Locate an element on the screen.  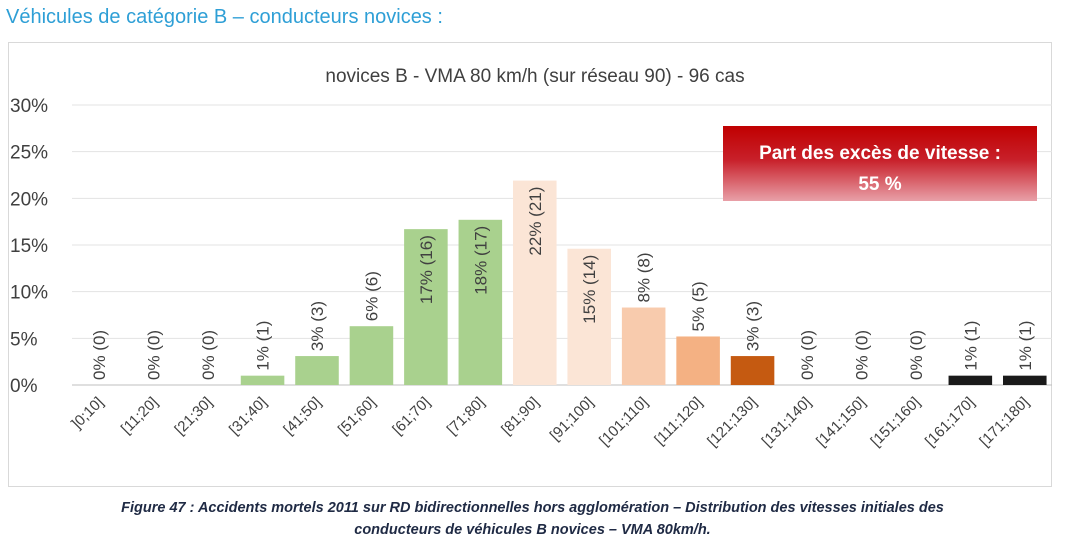
y-tick-label: 30% is located at coordinates (29, 106).